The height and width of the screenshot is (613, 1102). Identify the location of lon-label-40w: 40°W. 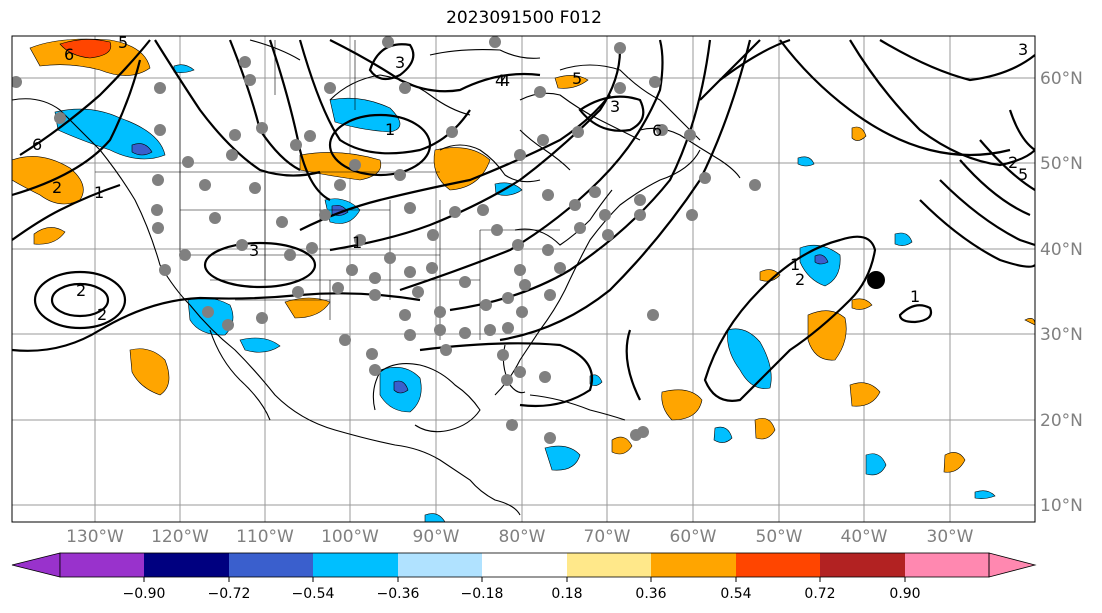
(864, 537).